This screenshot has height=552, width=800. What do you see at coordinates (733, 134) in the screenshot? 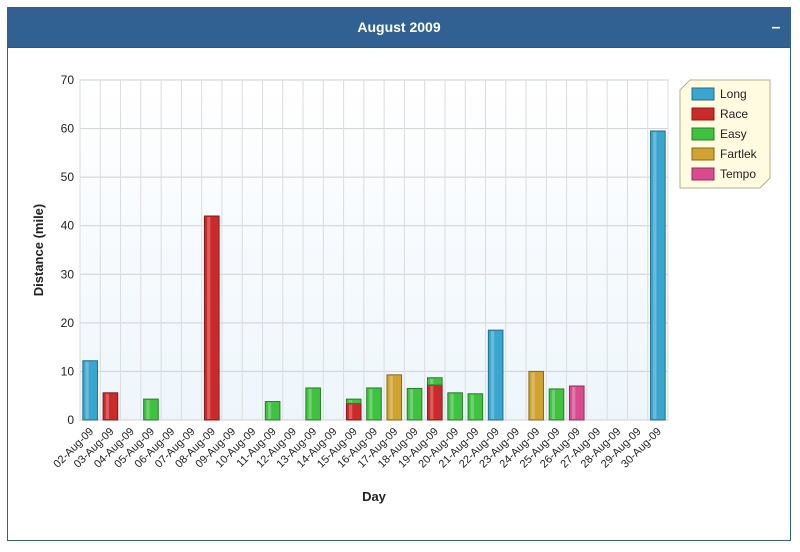
I see `legend-label: Easy` at bounding box center [733, 134].